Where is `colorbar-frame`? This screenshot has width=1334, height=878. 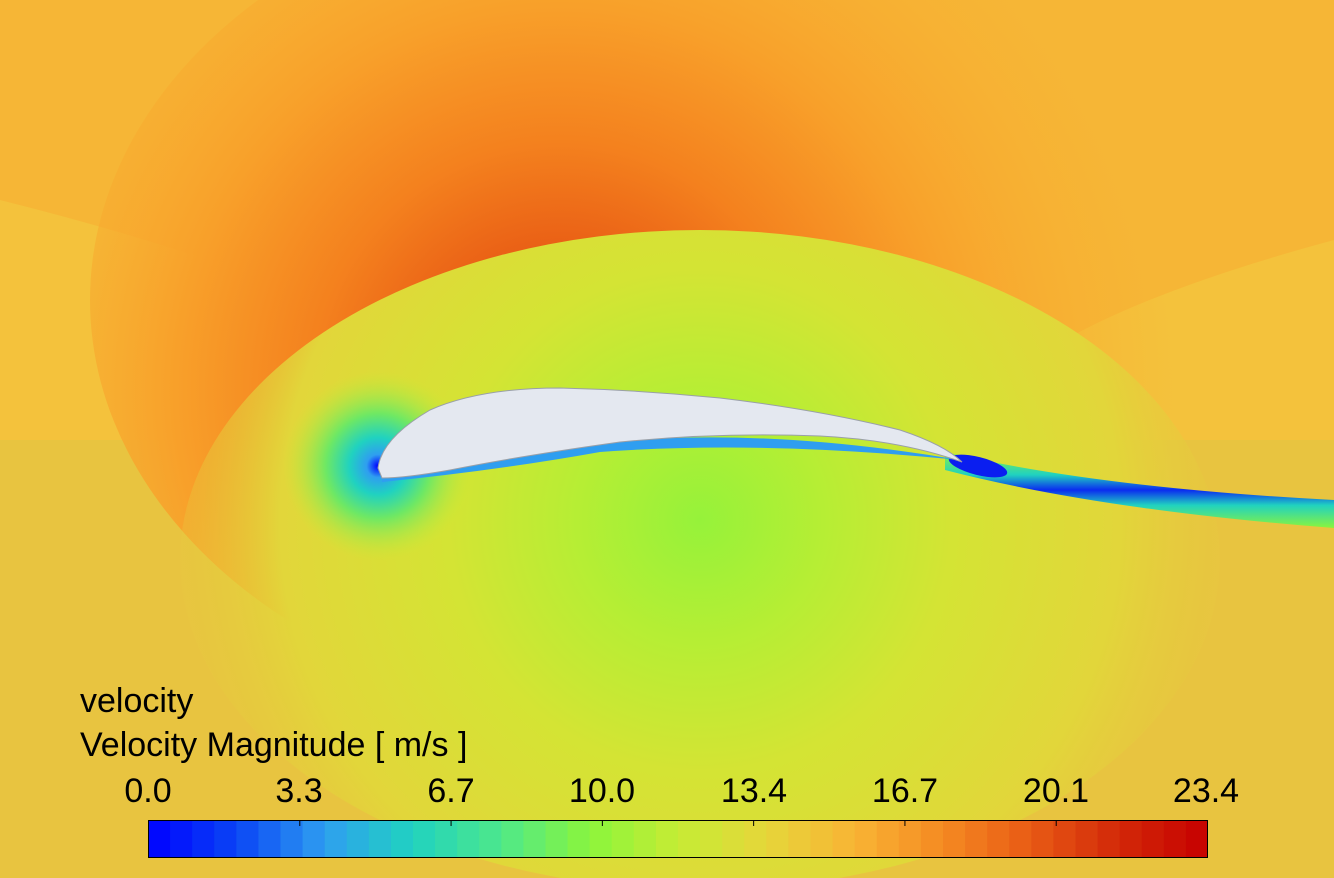 colorbar-frame is located at coordinates (678, 839).